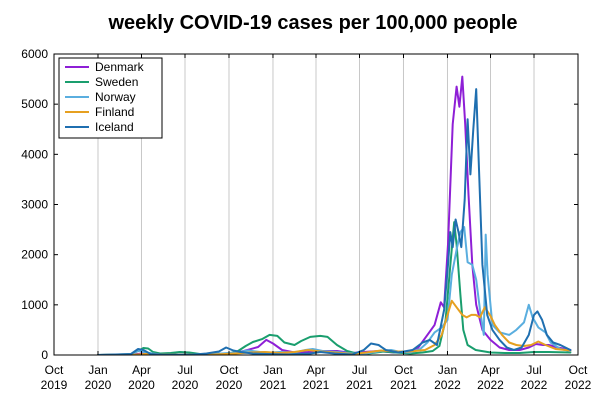 The height and width of the screenshot is (405, 600). Describe the element at coordinates (34, 54) in the screenshot. I see `y-tick-label: 6000` at that location.